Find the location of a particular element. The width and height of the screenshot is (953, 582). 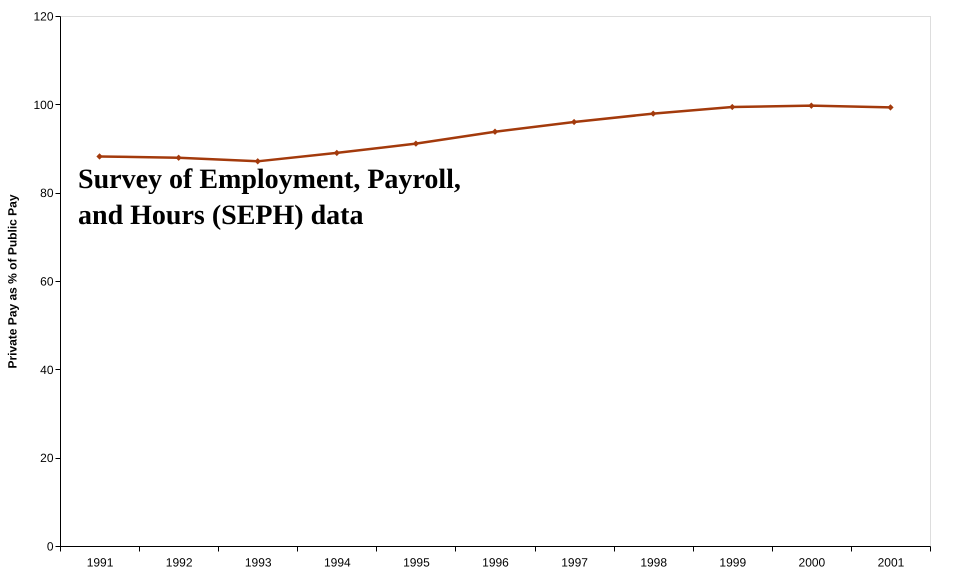

y-tick-label: 0 is located at coordinates (50, 547).